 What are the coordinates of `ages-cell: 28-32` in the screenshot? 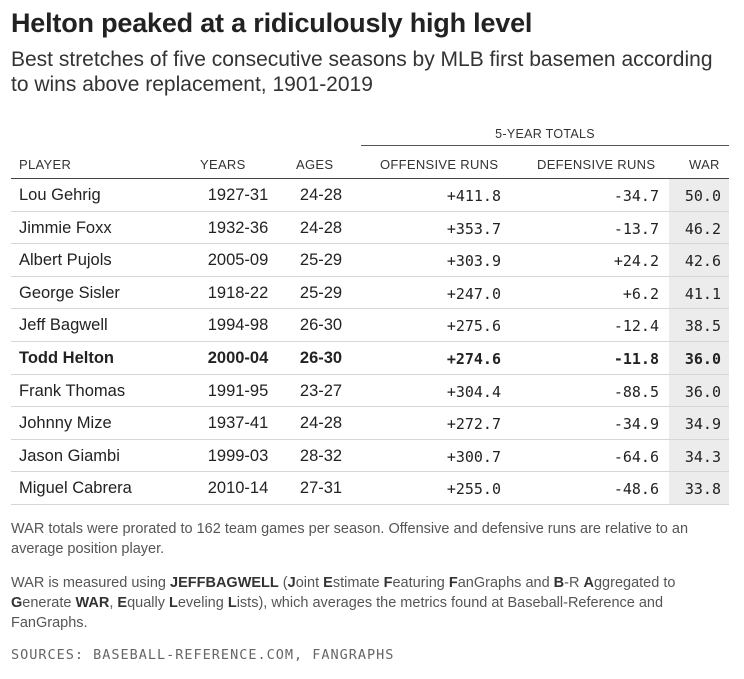 It's located at (321, 455).